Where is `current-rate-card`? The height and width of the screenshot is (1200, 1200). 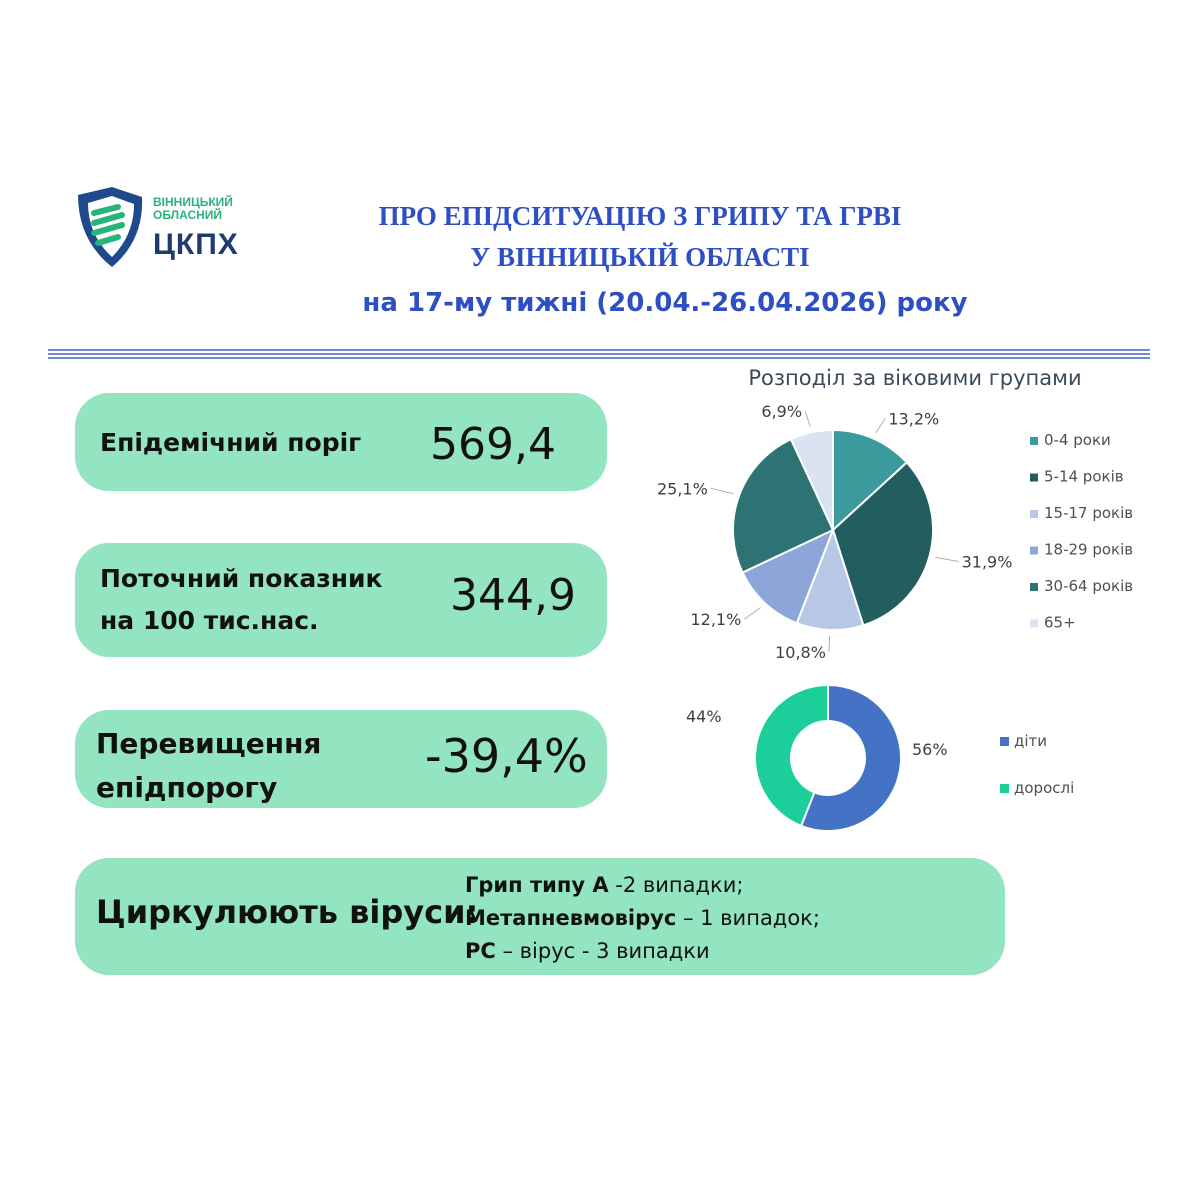
current-rate-card is located at coordinates (341, 600).